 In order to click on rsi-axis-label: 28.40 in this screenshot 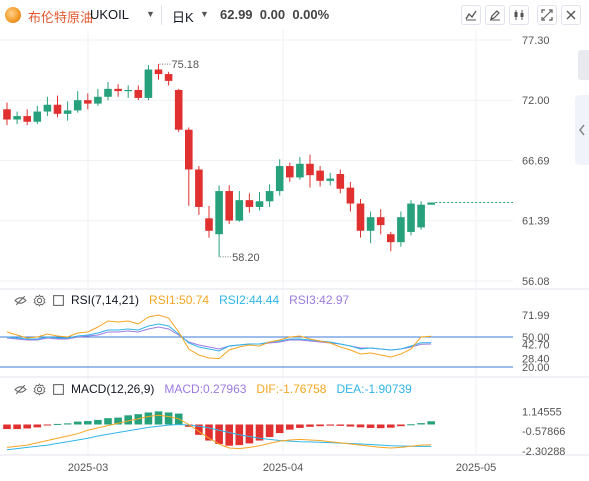, I will do `click(536, 360)`.